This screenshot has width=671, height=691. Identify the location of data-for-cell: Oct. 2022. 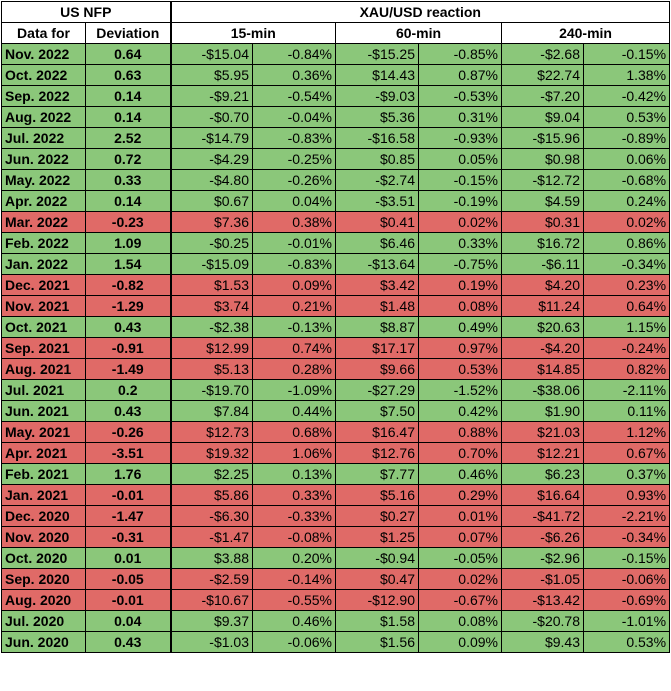
(43, 75).